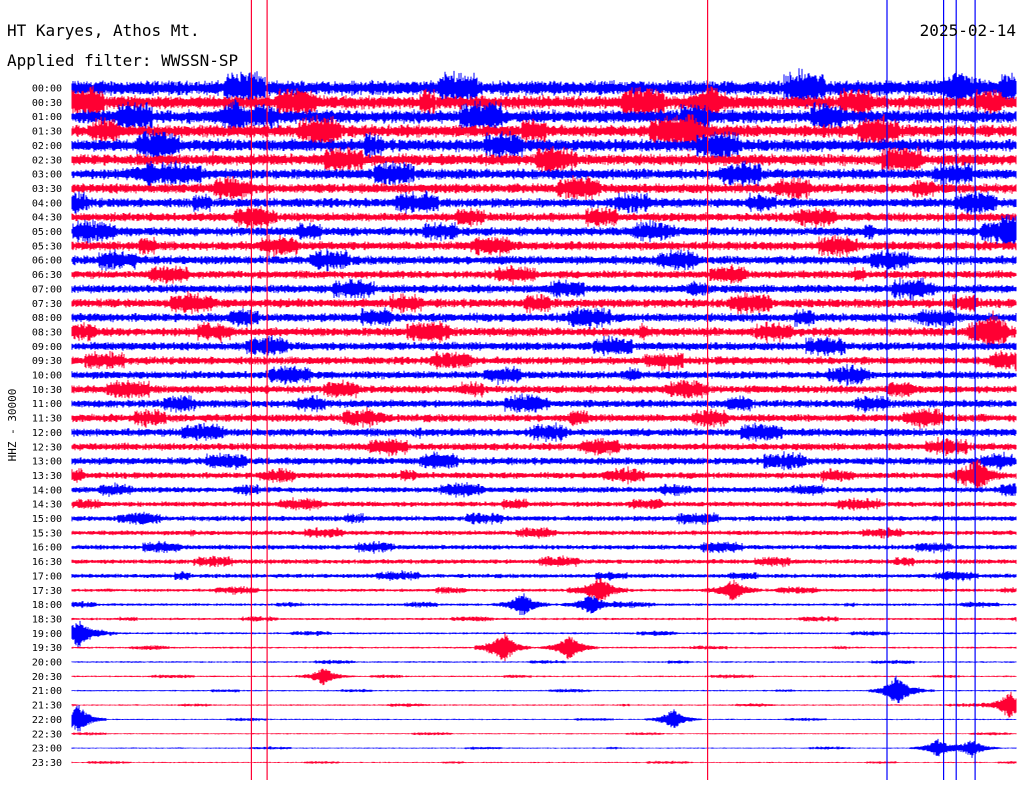  What do you see at coordinates (12, 425) in the screenshot?
I see `channel-label: HHZ - 30000` at bounding box center [12, 425].